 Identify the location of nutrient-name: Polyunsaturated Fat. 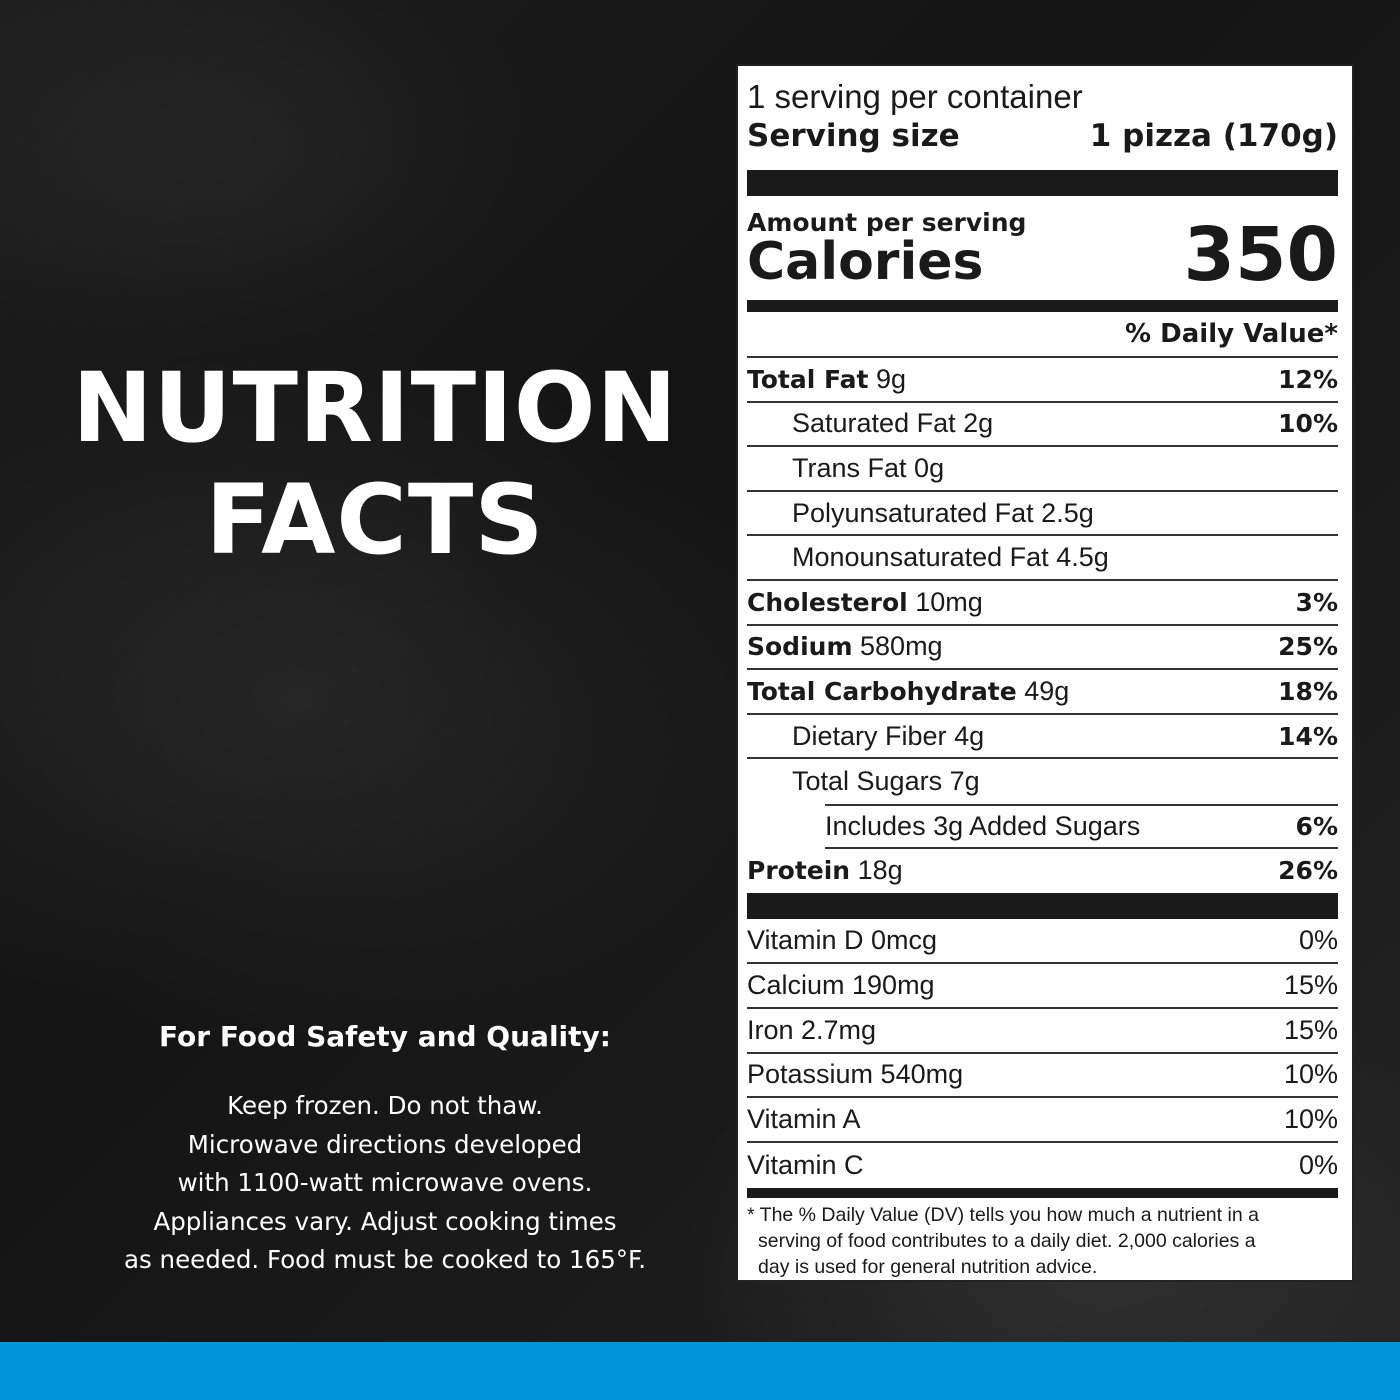
(913, 512).